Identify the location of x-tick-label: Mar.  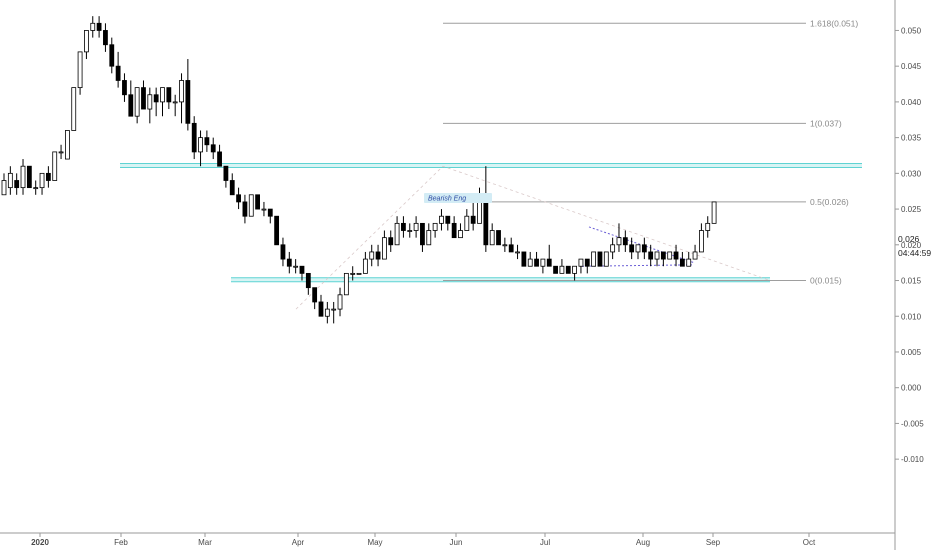
(205, 542).